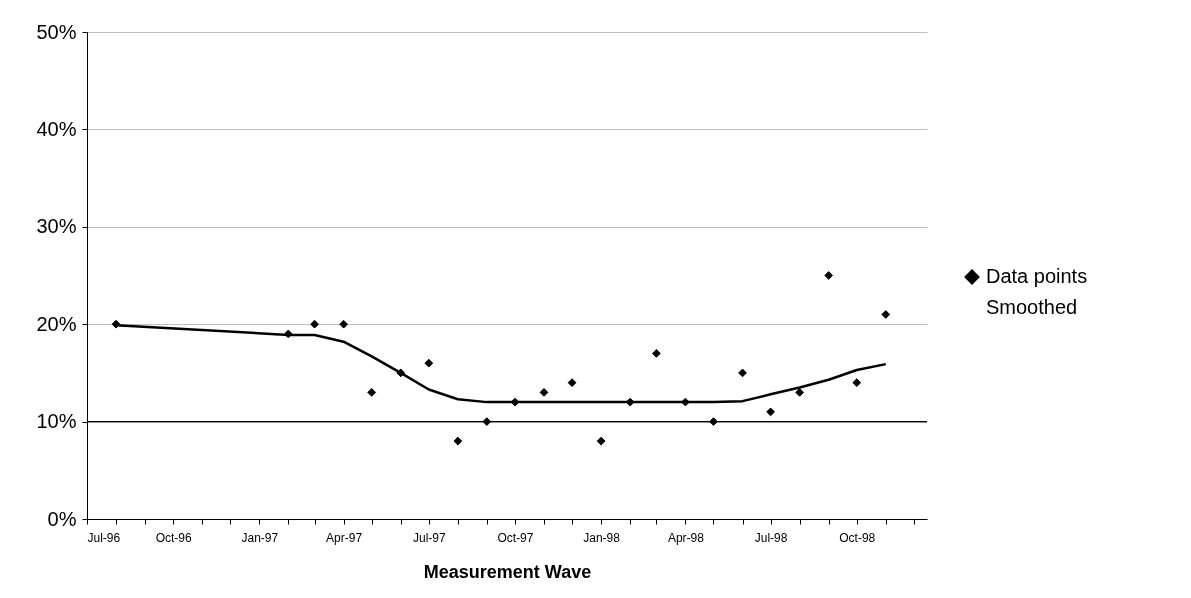 This screenshot has height=598, width=1191. I want to click on x-tick-label: Oct-96, so click(173, 537).